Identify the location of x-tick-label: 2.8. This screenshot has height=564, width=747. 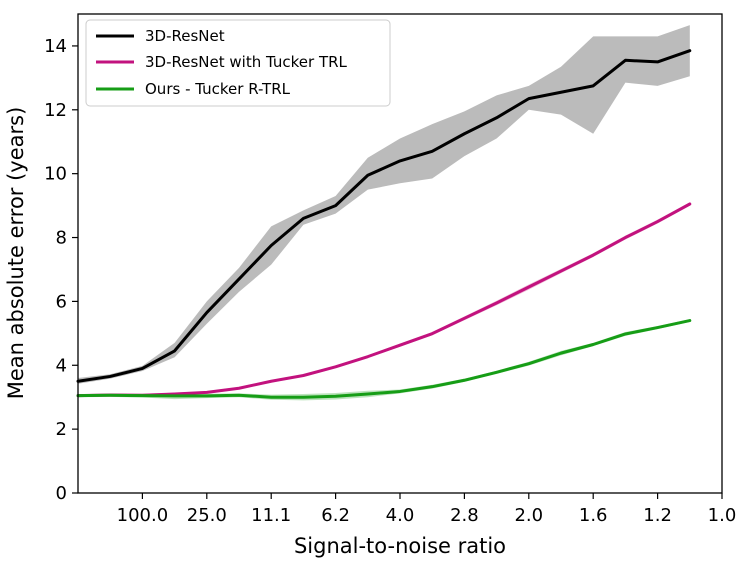
(464, 515).